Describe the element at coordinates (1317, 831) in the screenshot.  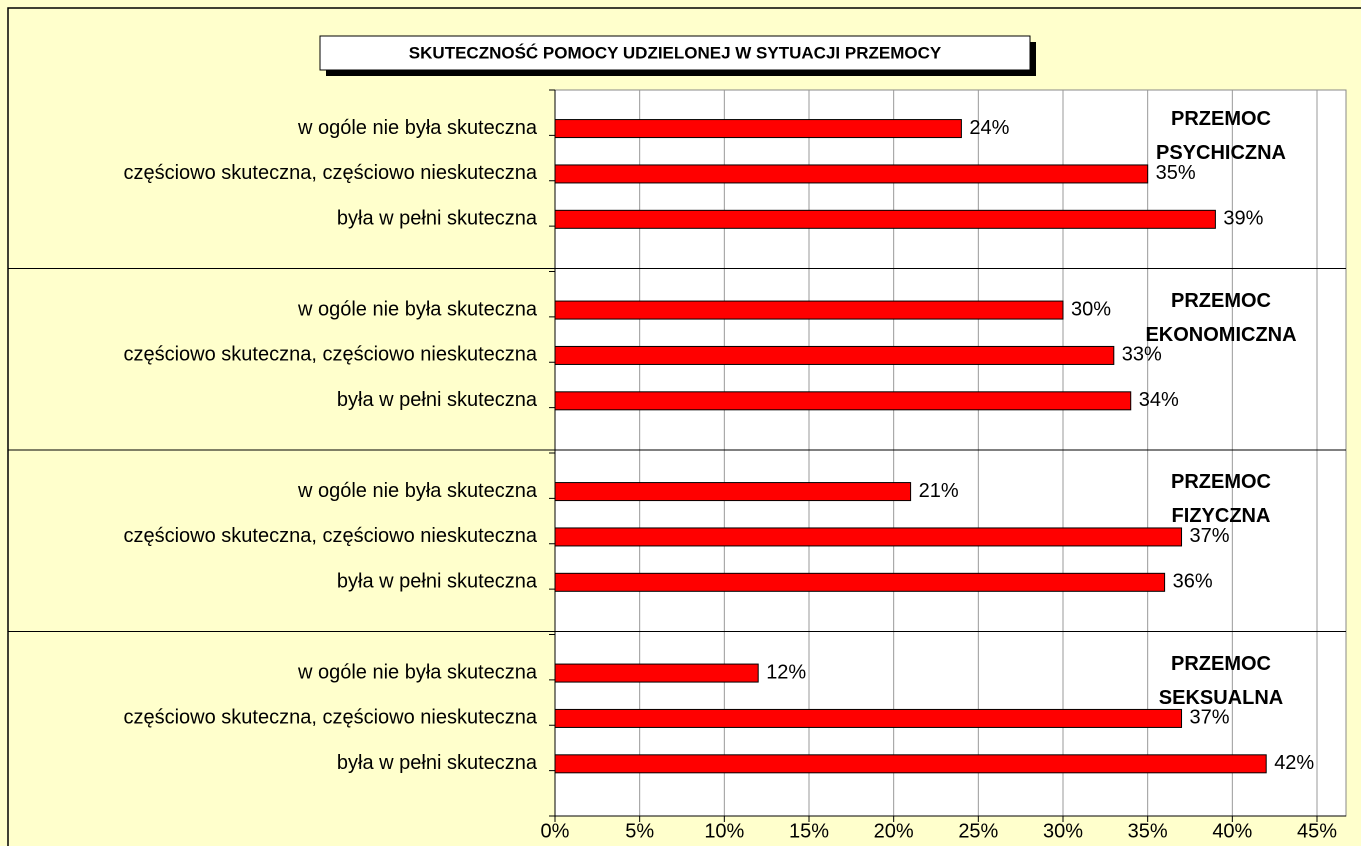
I see `x-tick-label: 45%` at that location.